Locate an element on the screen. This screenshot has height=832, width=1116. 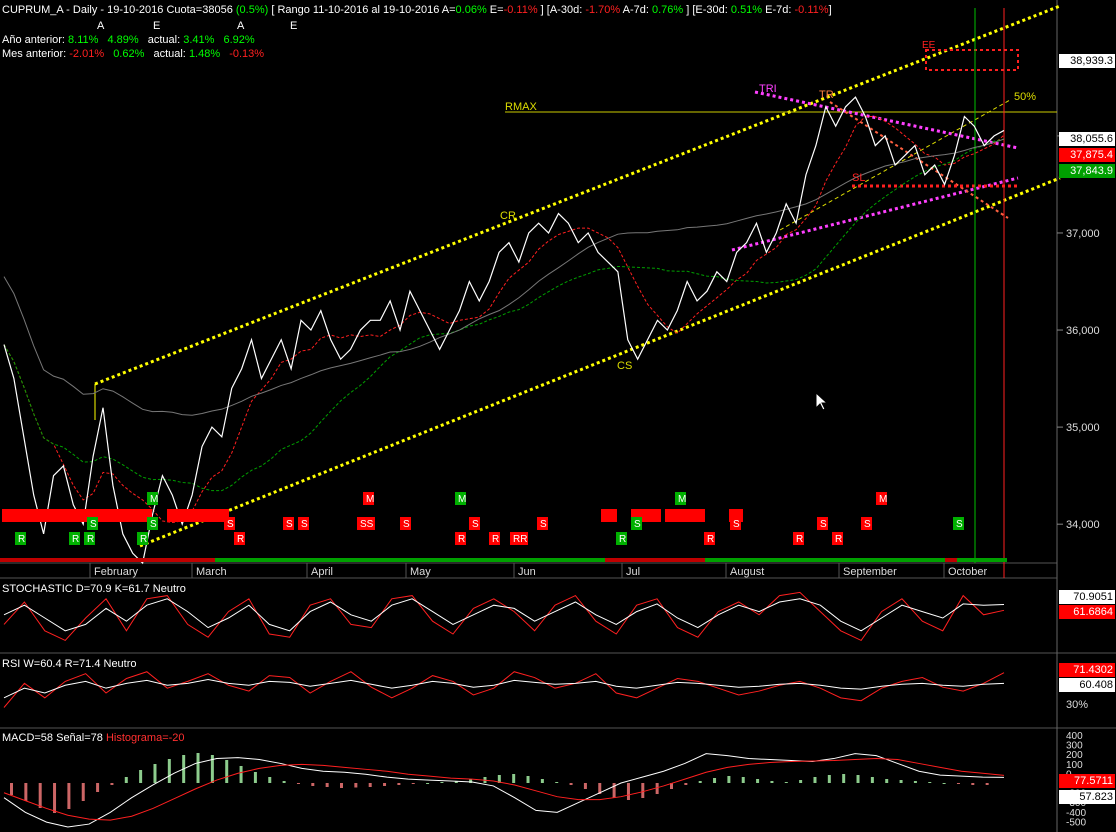
macd-line is located at coordinates (504, 790).